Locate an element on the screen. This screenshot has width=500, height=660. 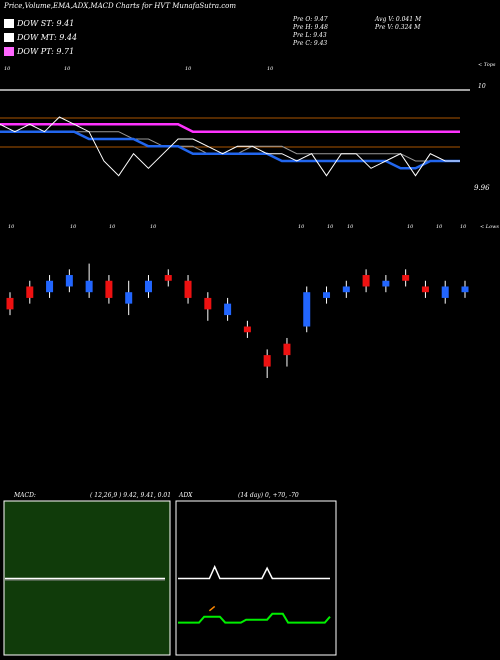
plus-di-line is located at coordinates (254, 618).